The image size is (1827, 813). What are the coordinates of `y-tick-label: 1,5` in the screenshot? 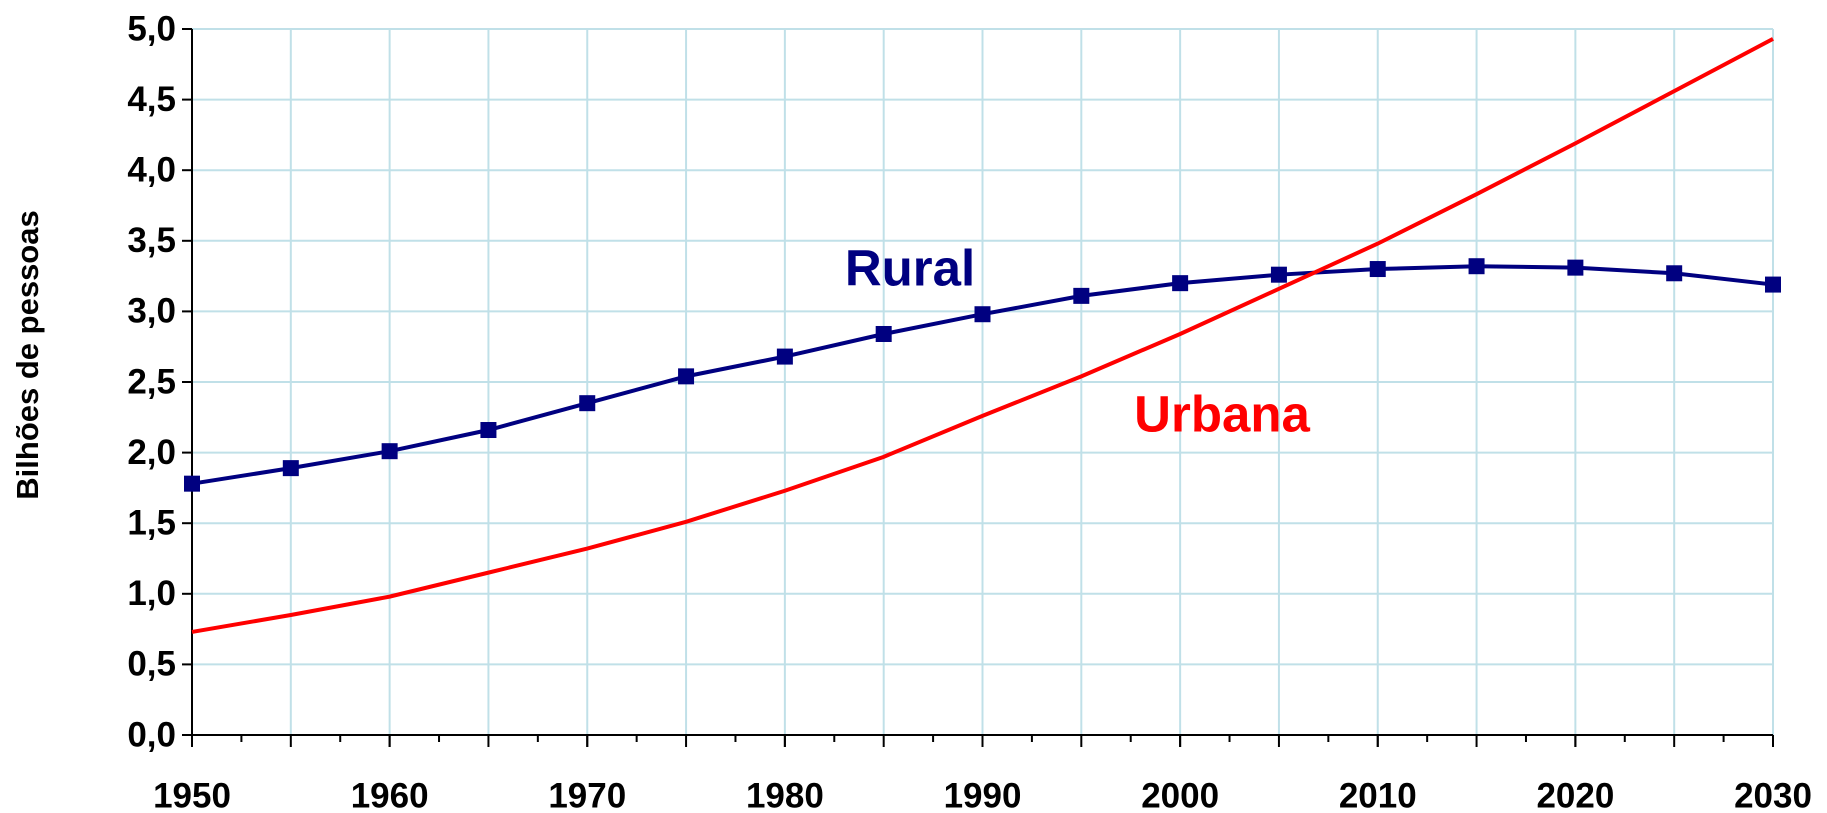 It's located at (151, 522).